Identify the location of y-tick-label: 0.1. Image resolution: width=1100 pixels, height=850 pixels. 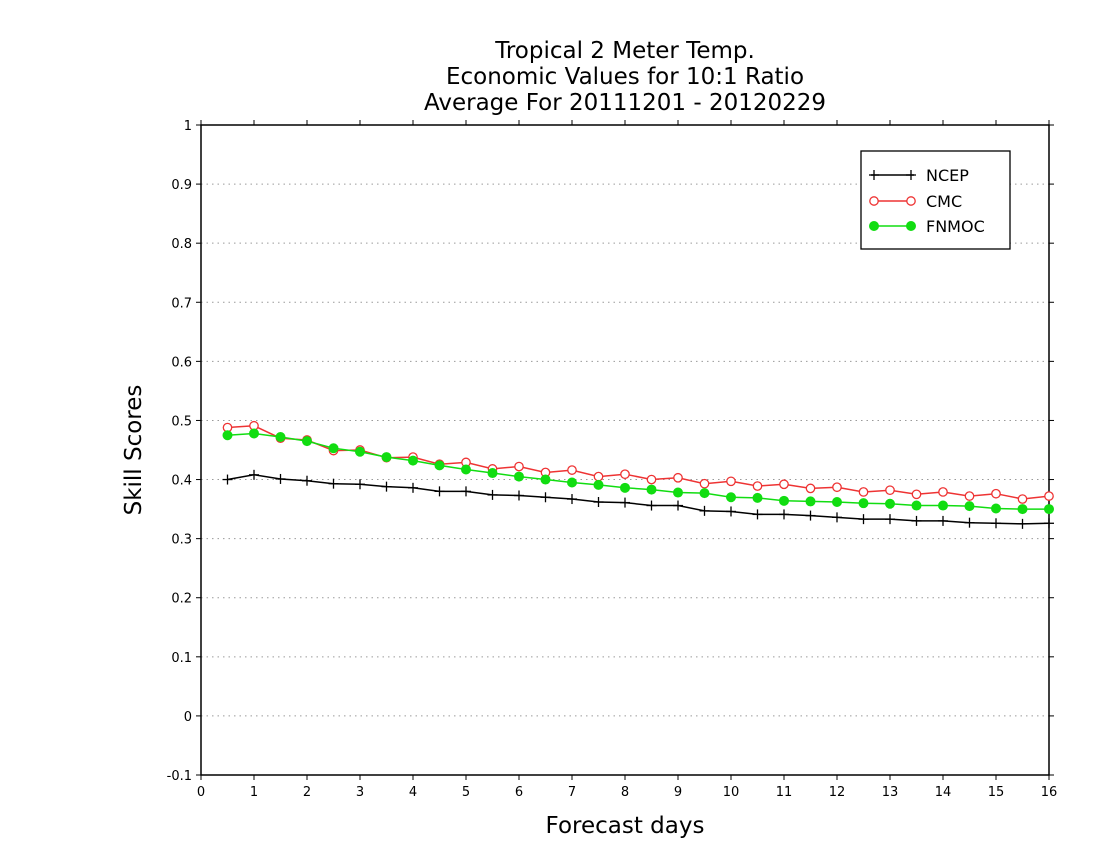
(181, 658).